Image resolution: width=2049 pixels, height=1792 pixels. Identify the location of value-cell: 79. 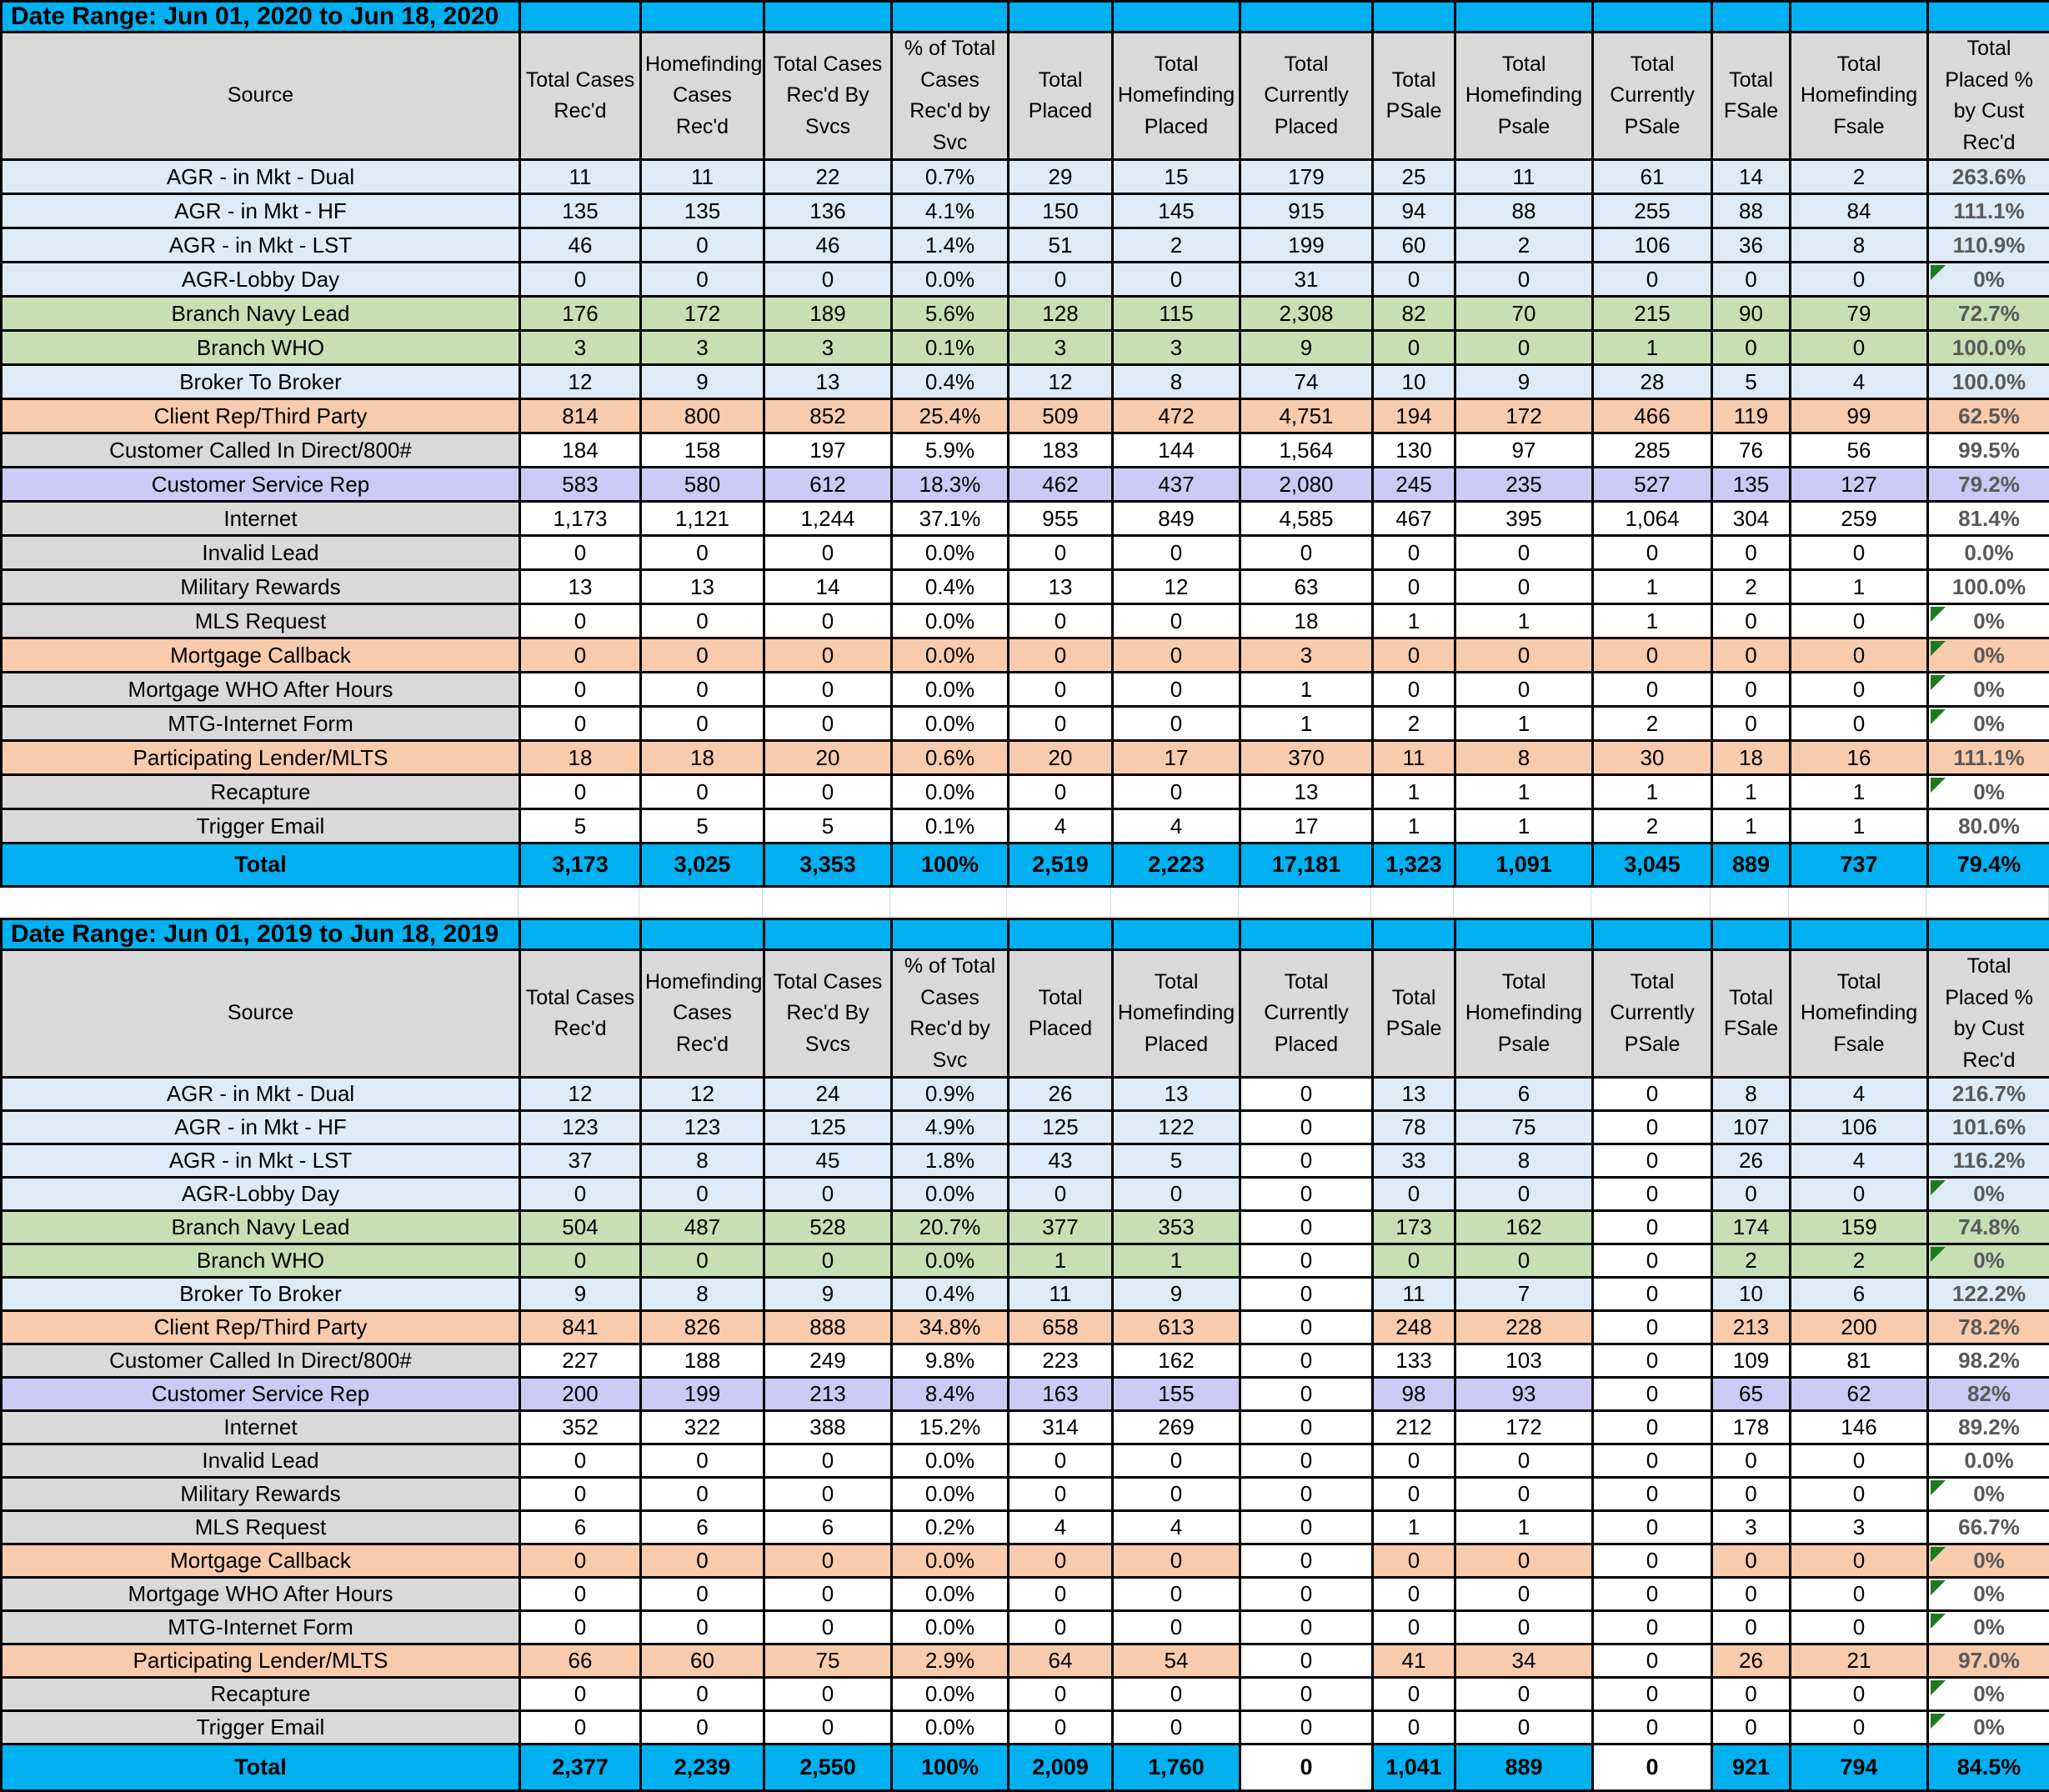
(1859, 314).